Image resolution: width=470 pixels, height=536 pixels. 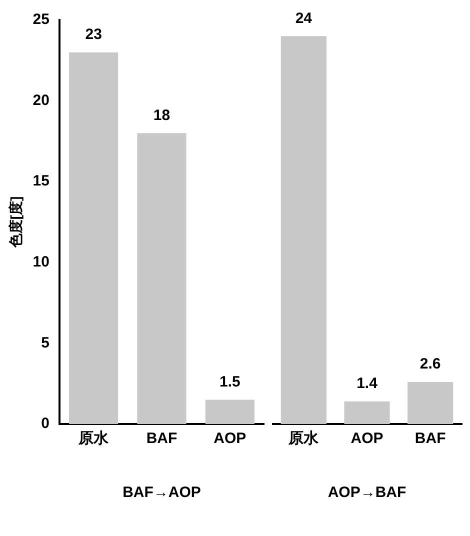 What do you see at coordinates (93, 34) in the screenshot?
I see `data-label: 23` at bounding box center [93, 34].